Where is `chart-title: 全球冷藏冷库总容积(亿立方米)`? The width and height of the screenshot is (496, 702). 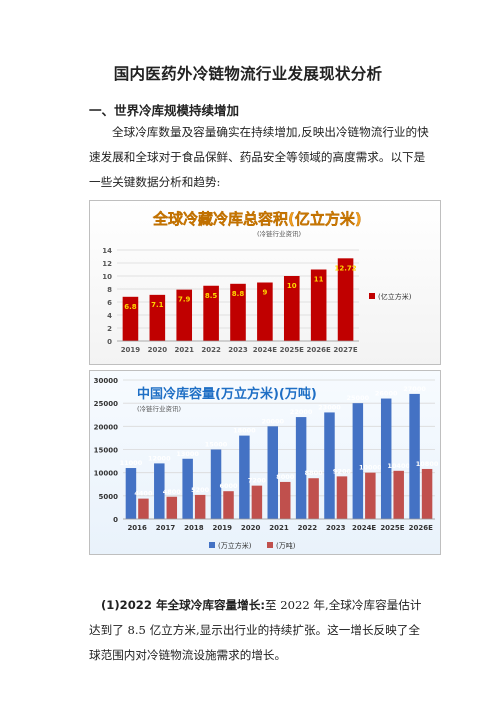
chart-title: 全球冷藏冷库总容积(亿立方米) is located at coordinates (257, 219).